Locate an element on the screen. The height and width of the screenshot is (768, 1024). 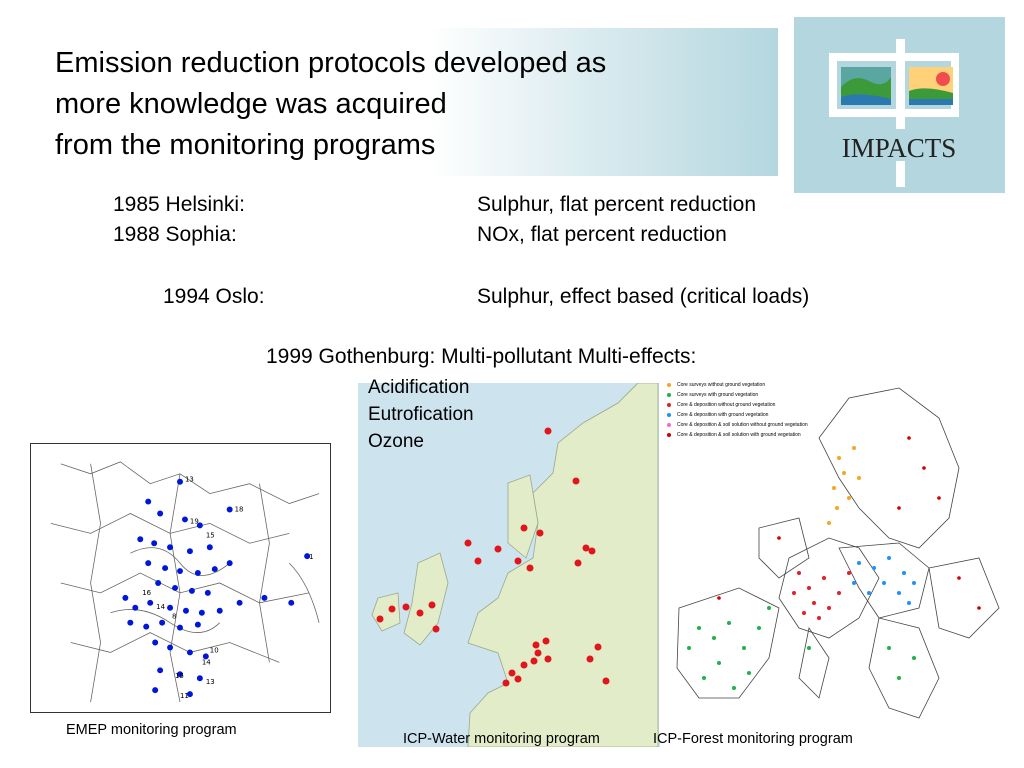
protocol-helsinki-place: 1985 Helsinki: is located at coordinates (179, 204).